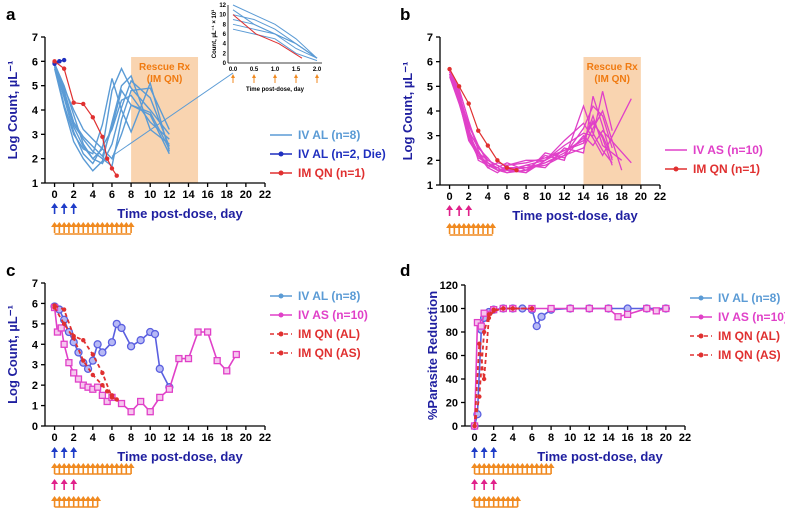 This screenshot has width=785, height=512. What do you see at coordinates (35, 284) in the screenshot?
I see `y-tick-label: 7` at bounding box center [35, 284].